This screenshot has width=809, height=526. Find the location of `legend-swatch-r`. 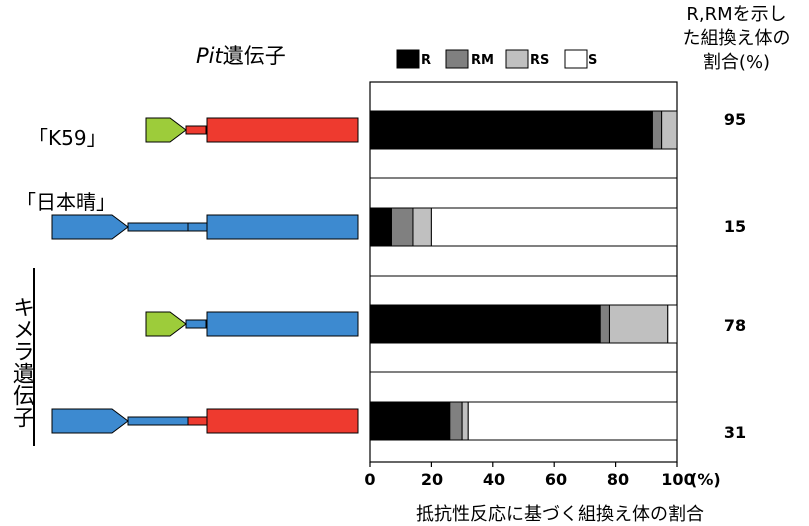

legend-swatch-r is located at coordinates (408, 59).